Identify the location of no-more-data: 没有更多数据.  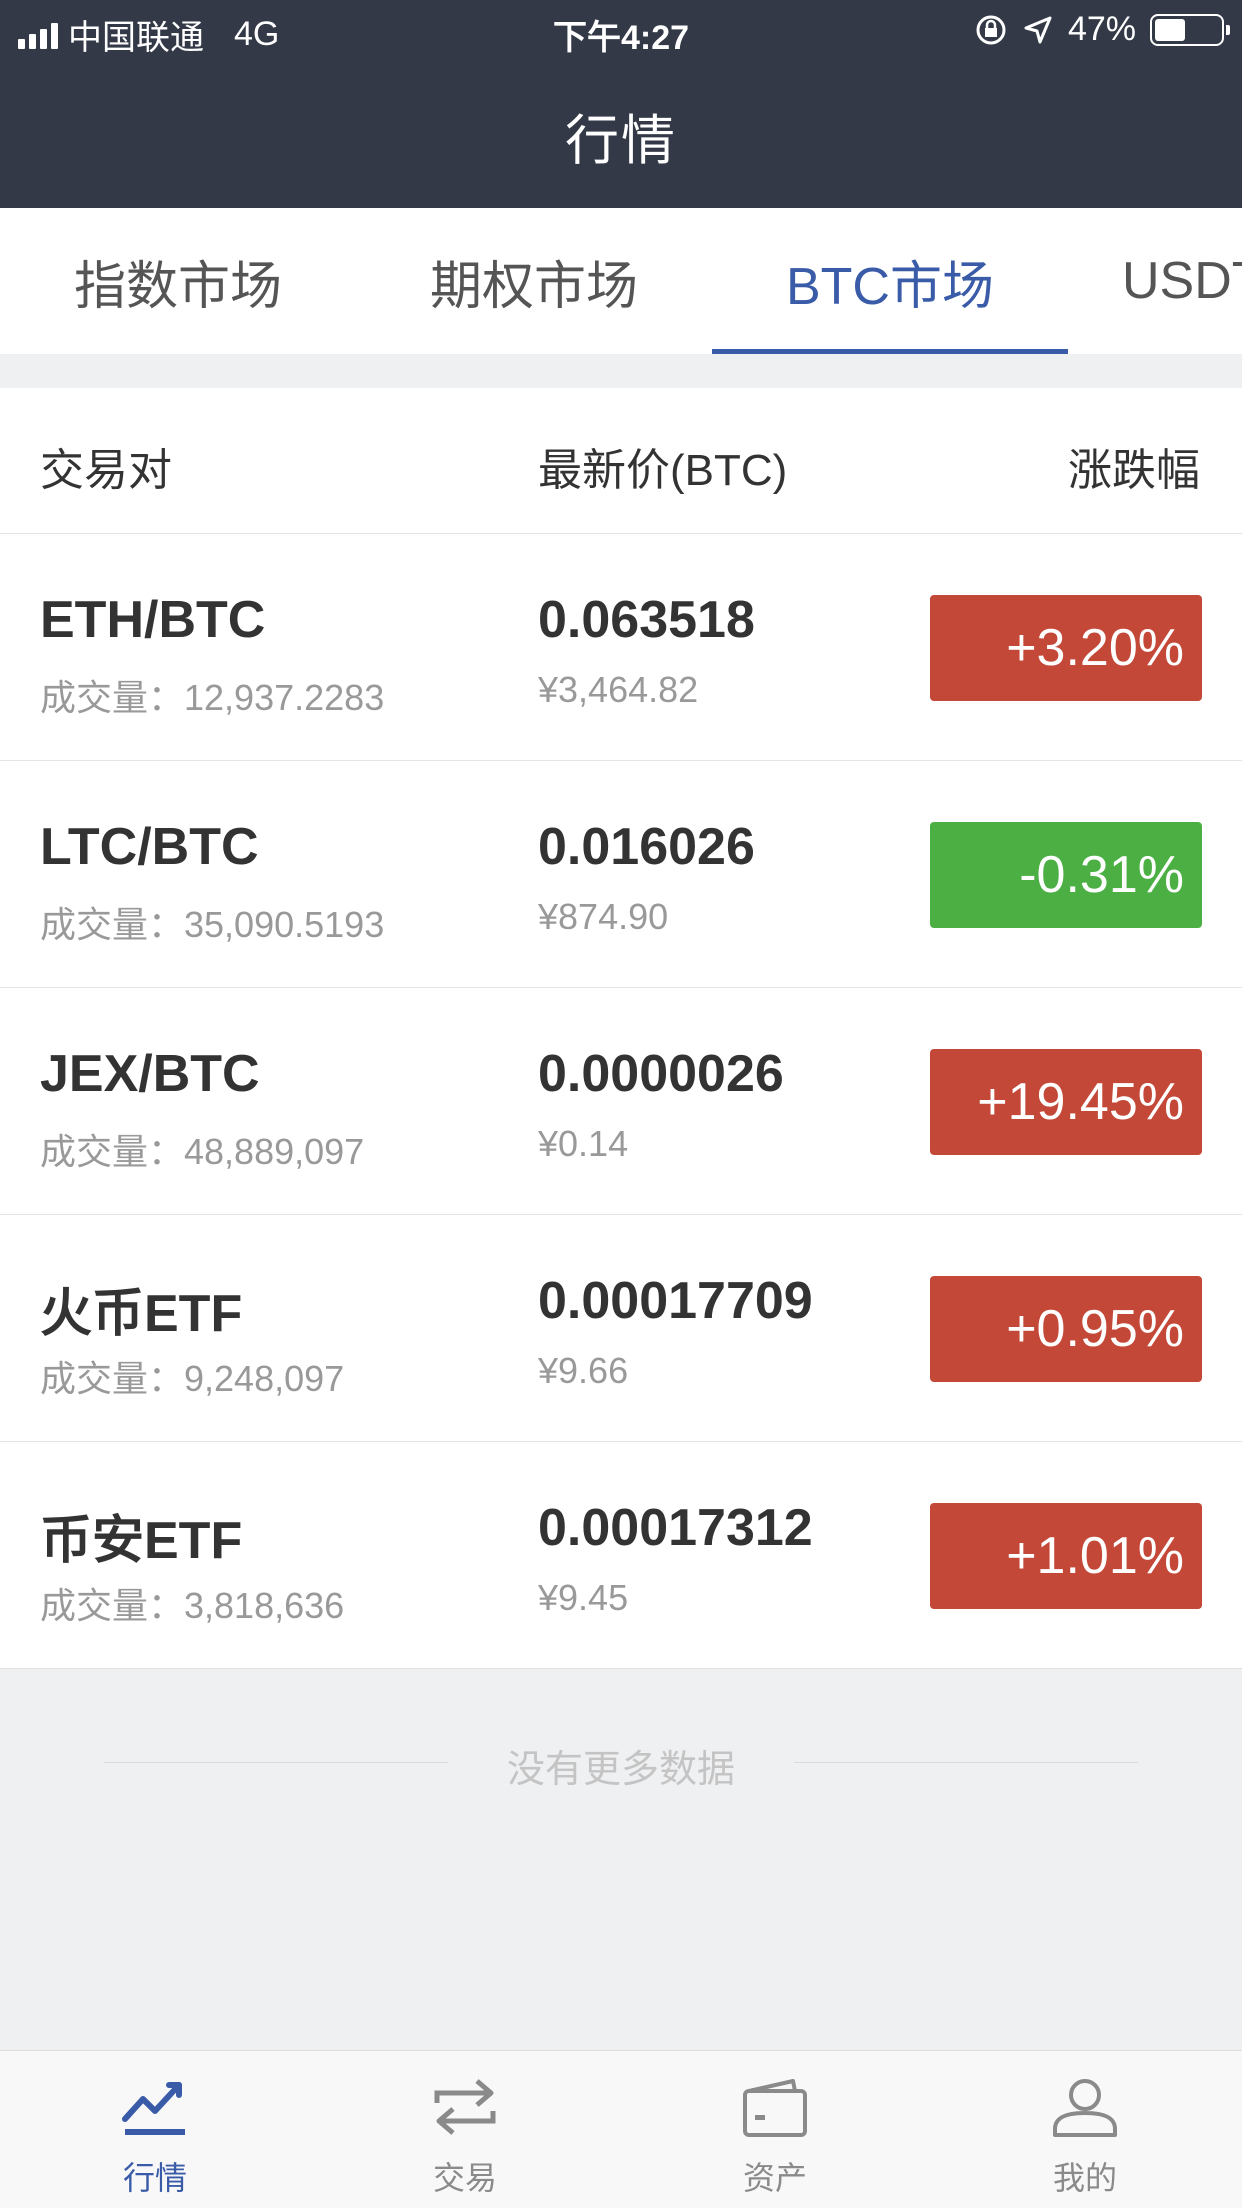
(621, 1764).